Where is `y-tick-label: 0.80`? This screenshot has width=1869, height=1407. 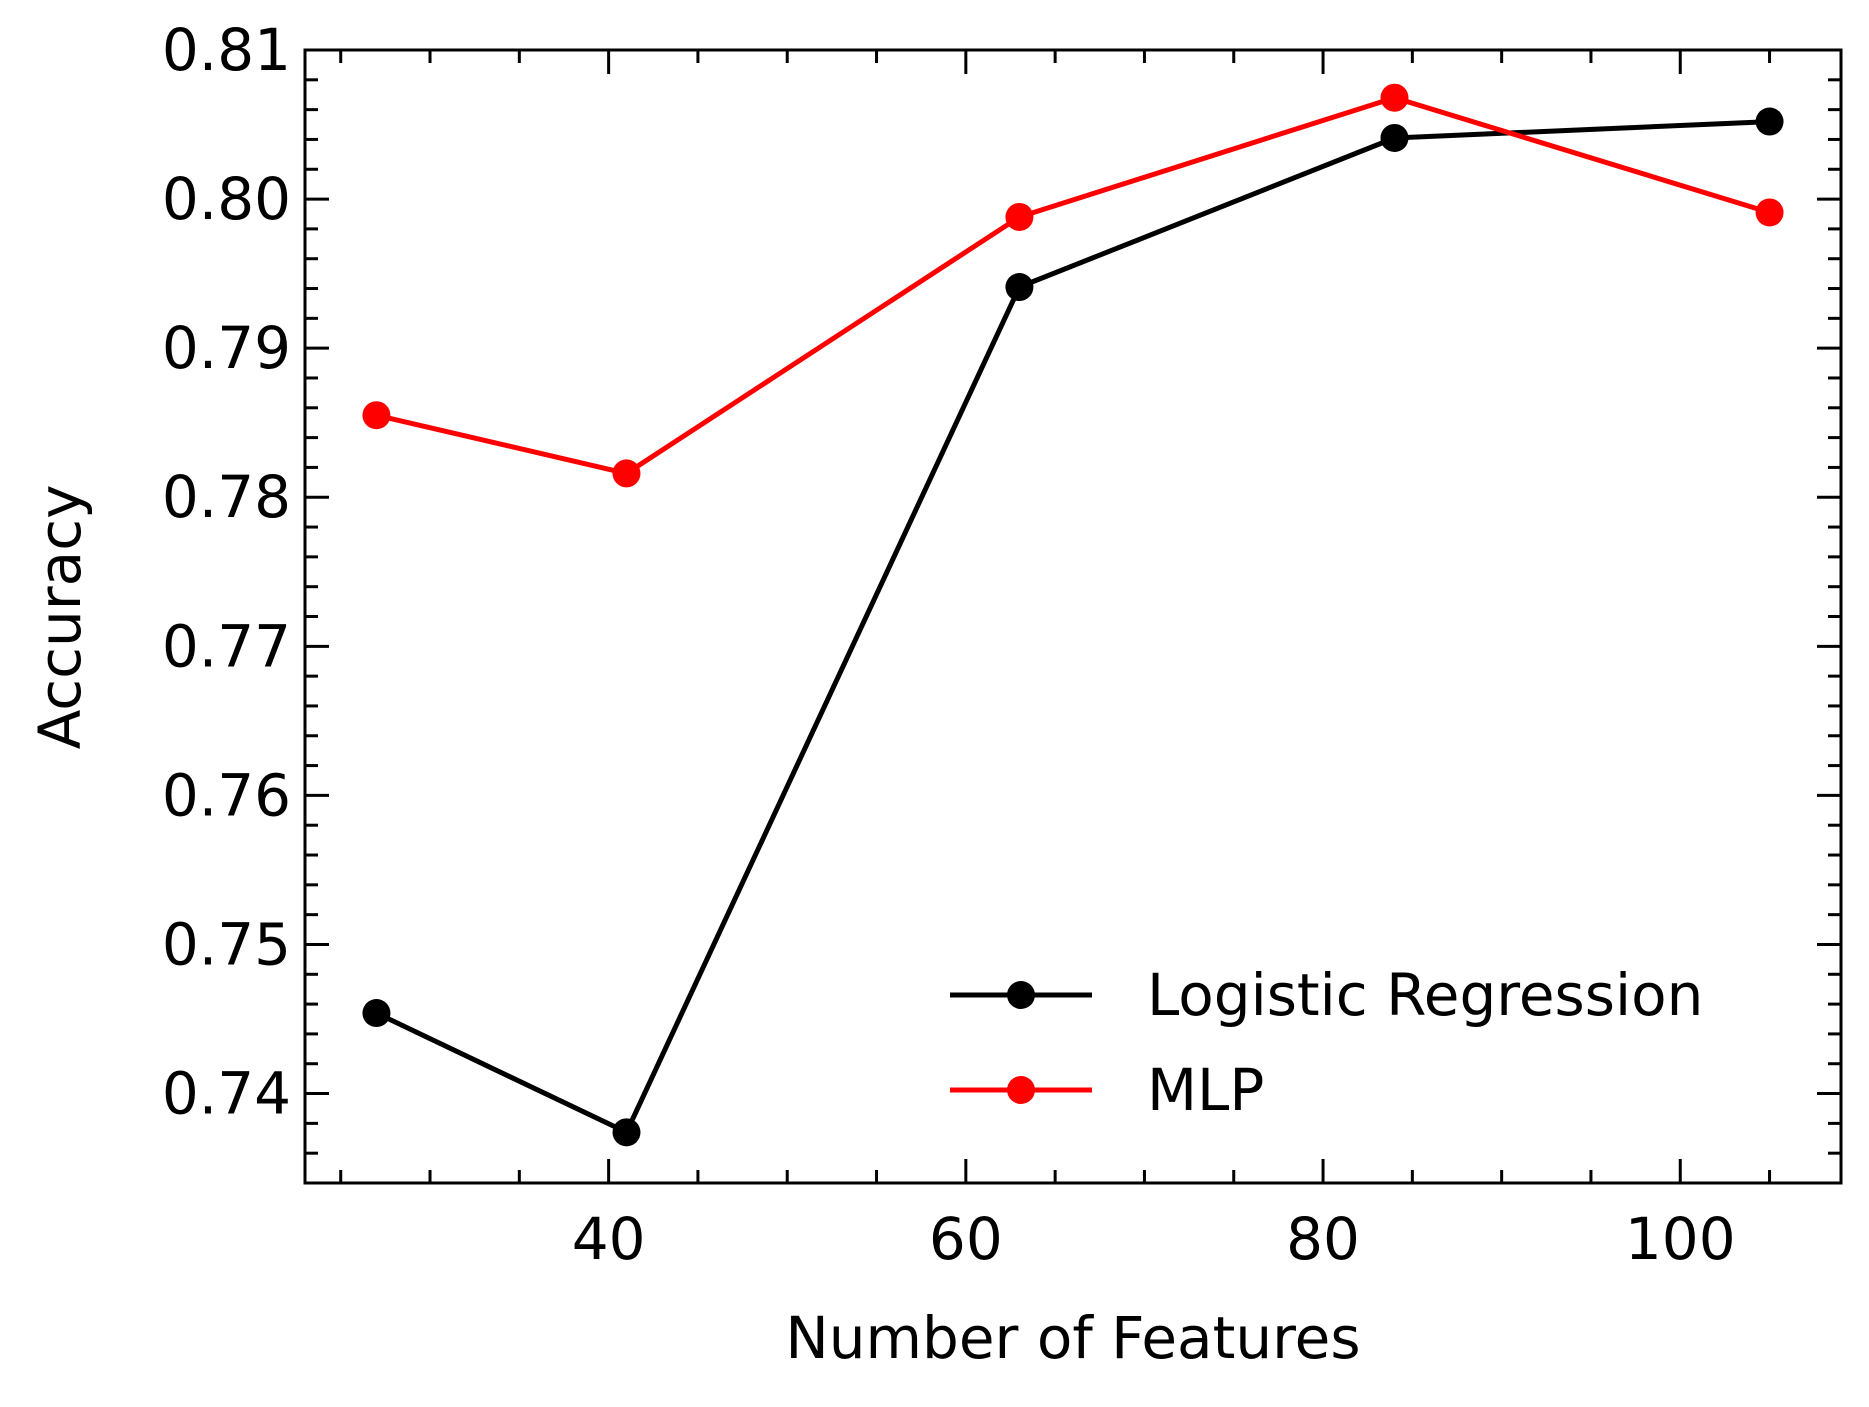 y-tick-label: 0.80 is located at coordinates (226, 199).